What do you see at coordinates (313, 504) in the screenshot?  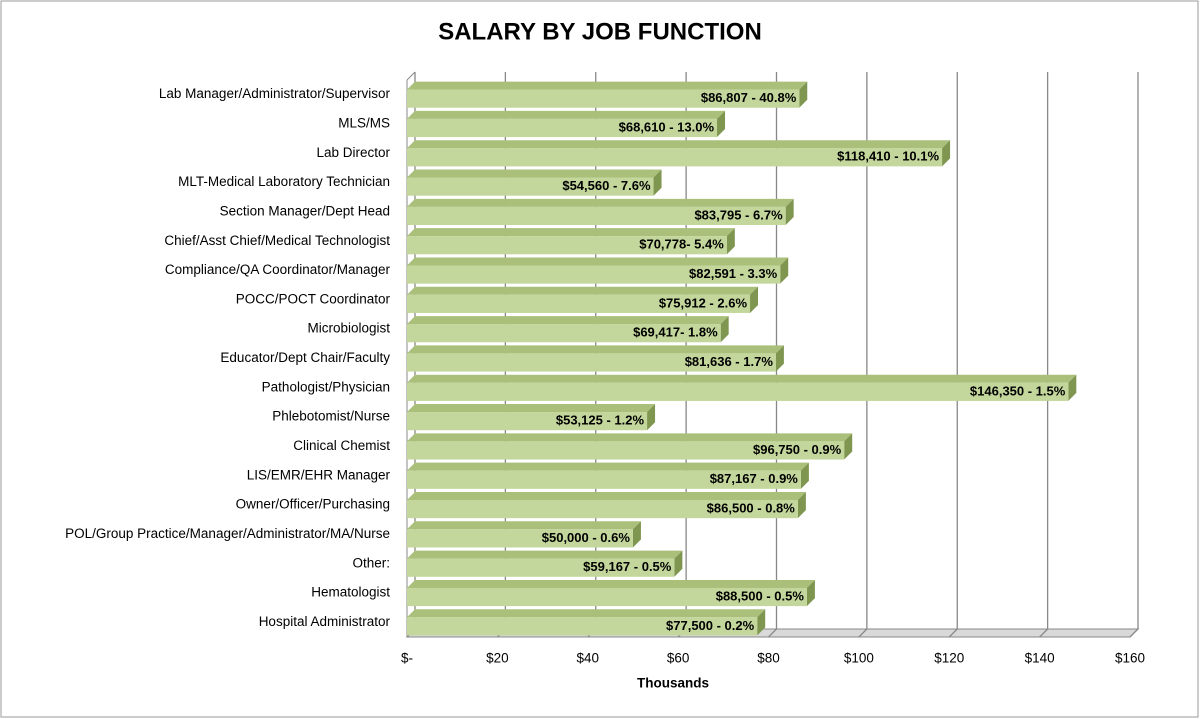 I see `y-tick-label: Owner/Officer/Purchasing` at bounding box center [313, 504].